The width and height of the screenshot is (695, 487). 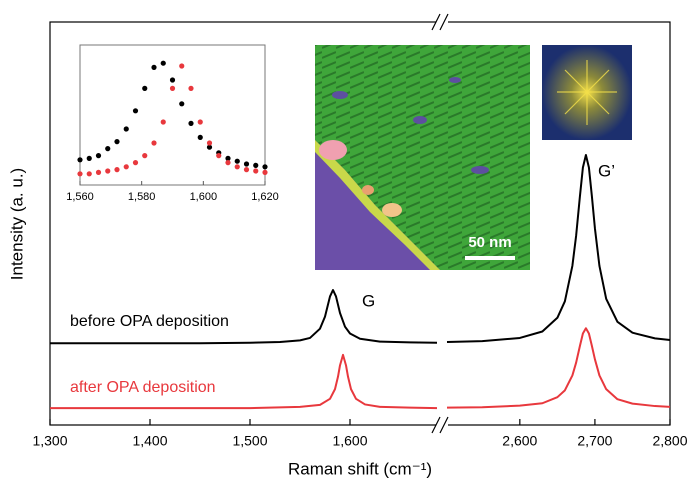 I want to click on y-axis-label: Intensity (a. u.), so click(x=16, y=224).